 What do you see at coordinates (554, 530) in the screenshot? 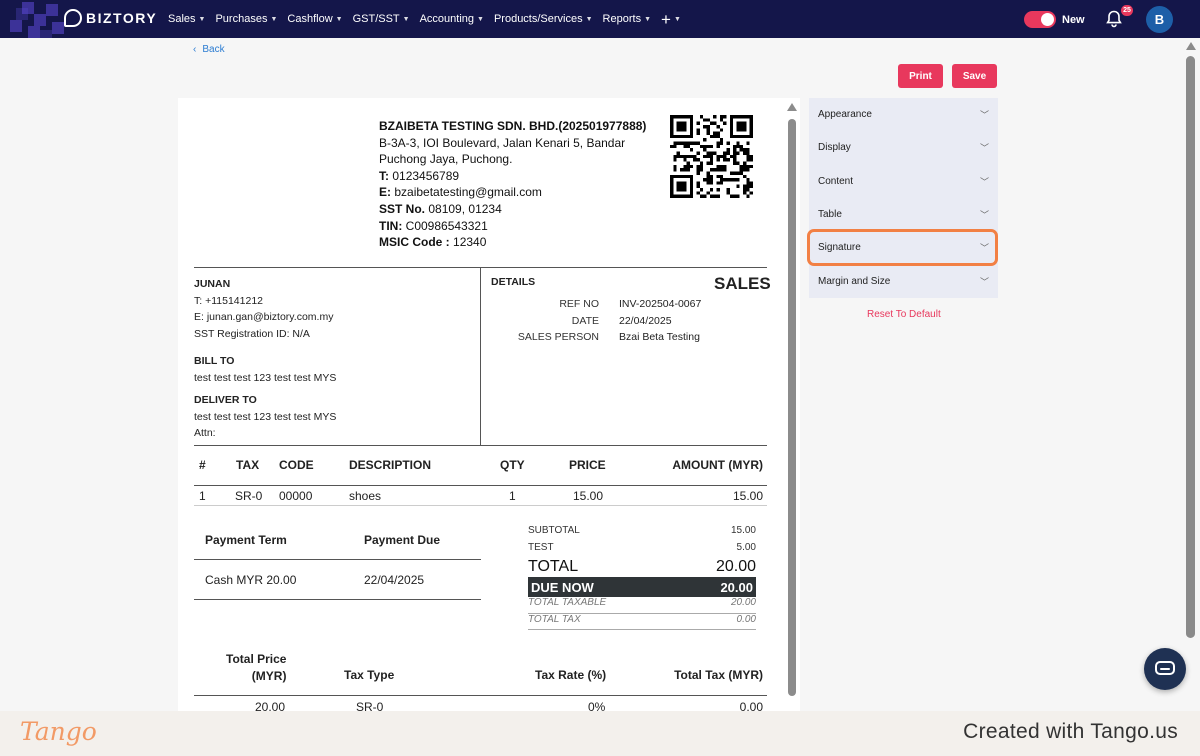
I see `subtotal-label: SUBTOTAL` at bounding box center [554, 530].